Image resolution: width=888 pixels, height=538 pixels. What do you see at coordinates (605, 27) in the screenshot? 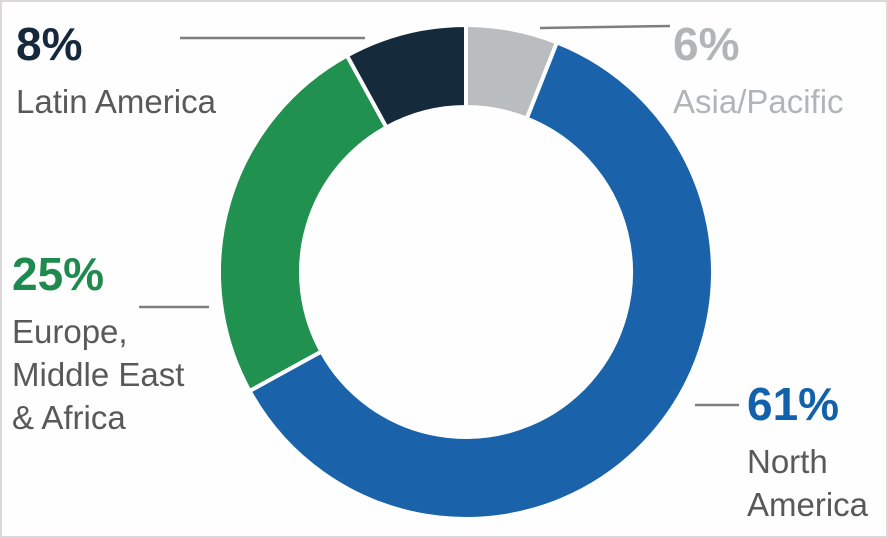
I see `leader-line-asia-pacific` at bounding box center [605, 27].